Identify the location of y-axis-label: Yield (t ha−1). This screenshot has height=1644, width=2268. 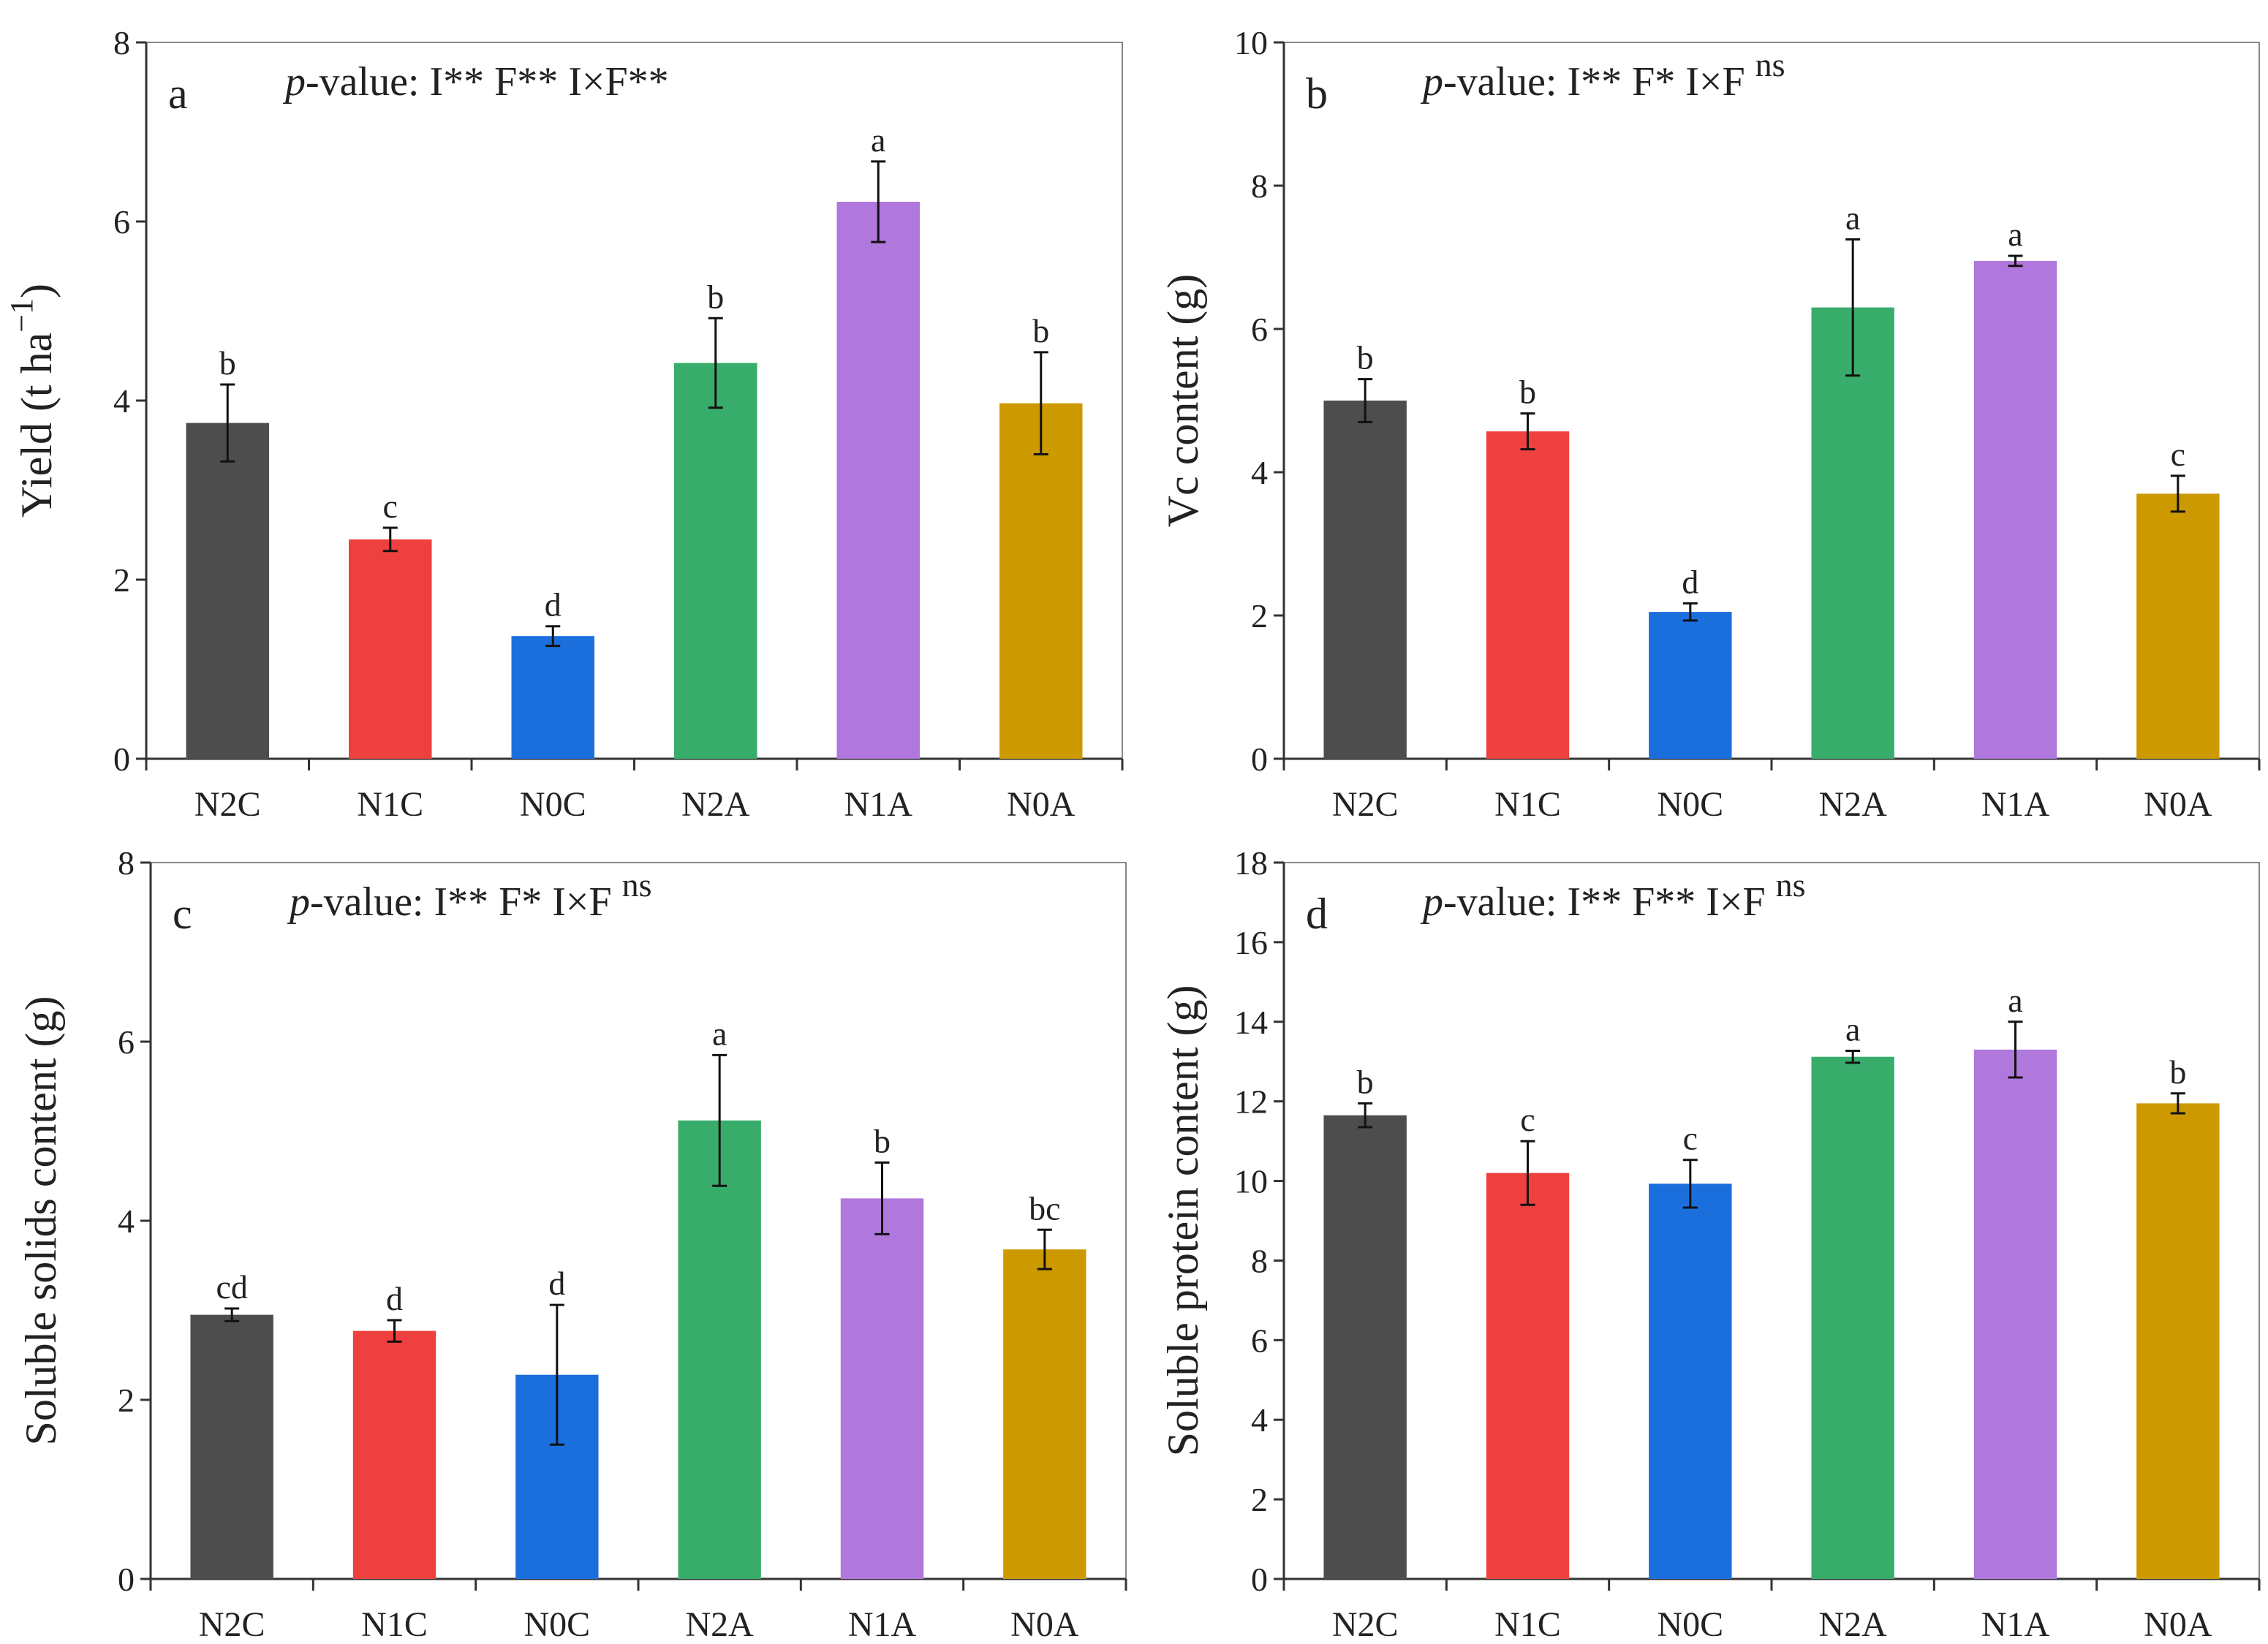
(32, 401).